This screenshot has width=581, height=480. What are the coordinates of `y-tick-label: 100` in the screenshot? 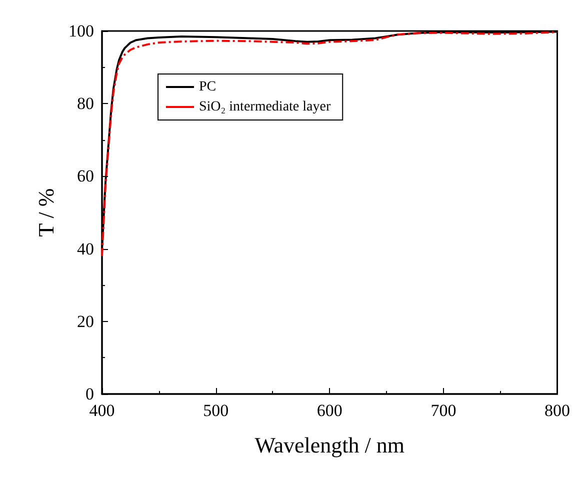 It's located at (81, 31).